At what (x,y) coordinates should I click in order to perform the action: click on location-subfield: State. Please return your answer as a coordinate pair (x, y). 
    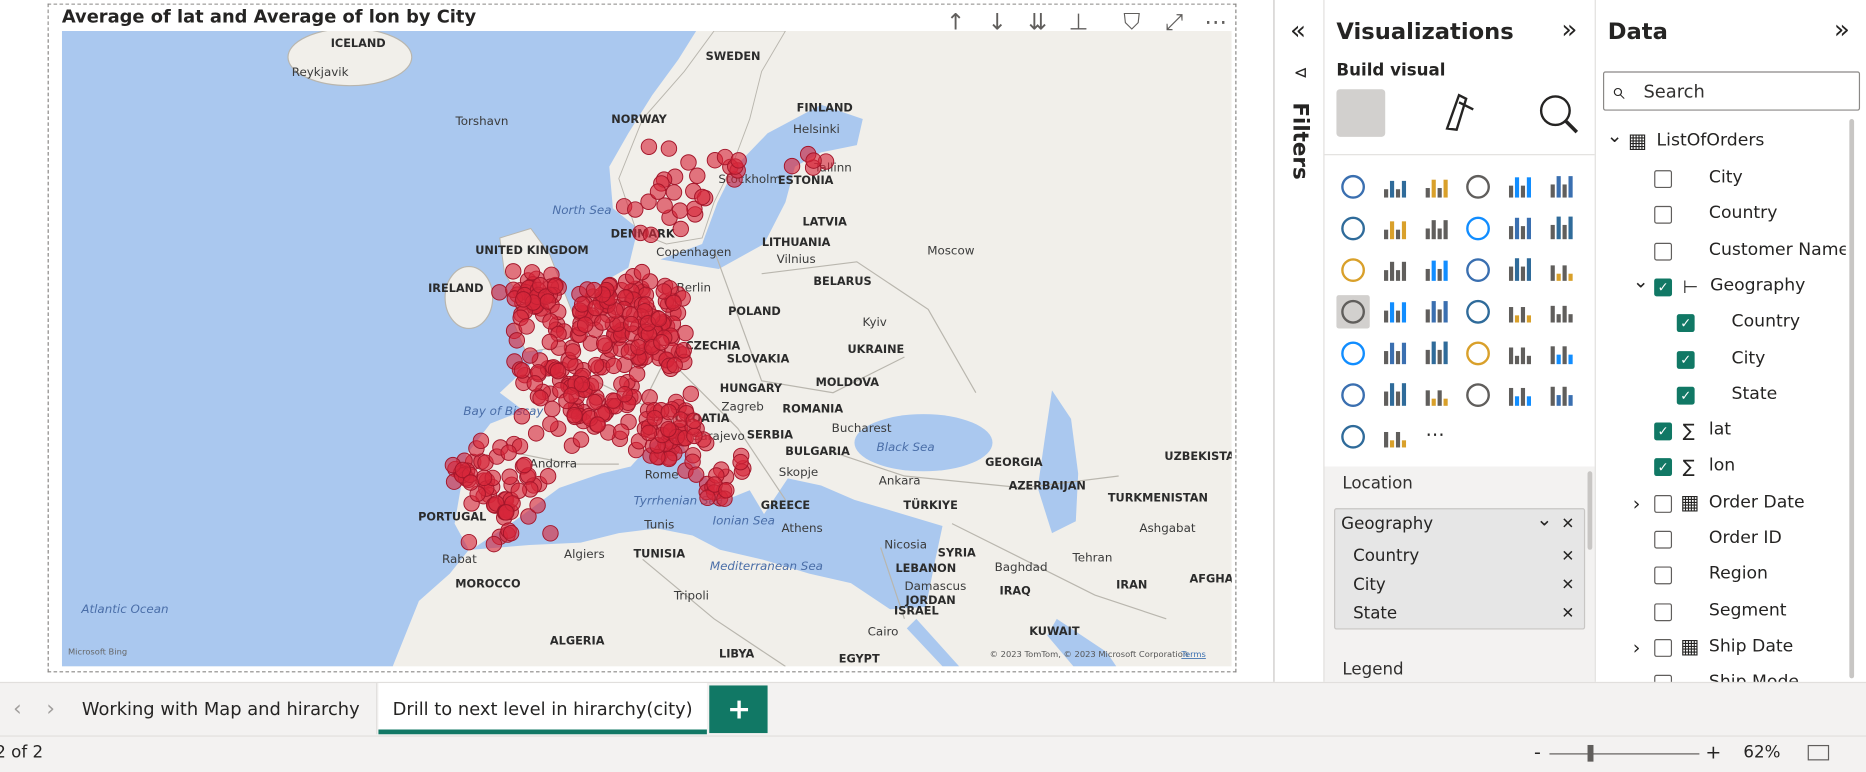
    Looking at the image, I should click on (1375, 614).